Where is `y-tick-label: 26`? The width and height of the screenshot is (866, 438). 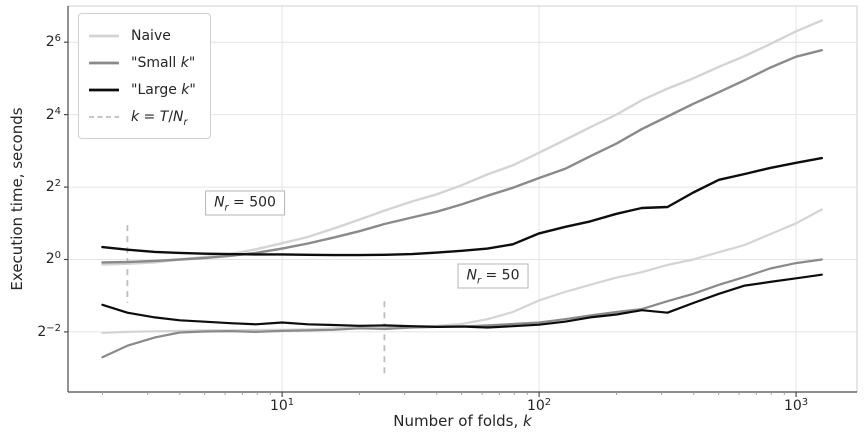
y-tick-label: 26 is located at coordinates (53, 42).